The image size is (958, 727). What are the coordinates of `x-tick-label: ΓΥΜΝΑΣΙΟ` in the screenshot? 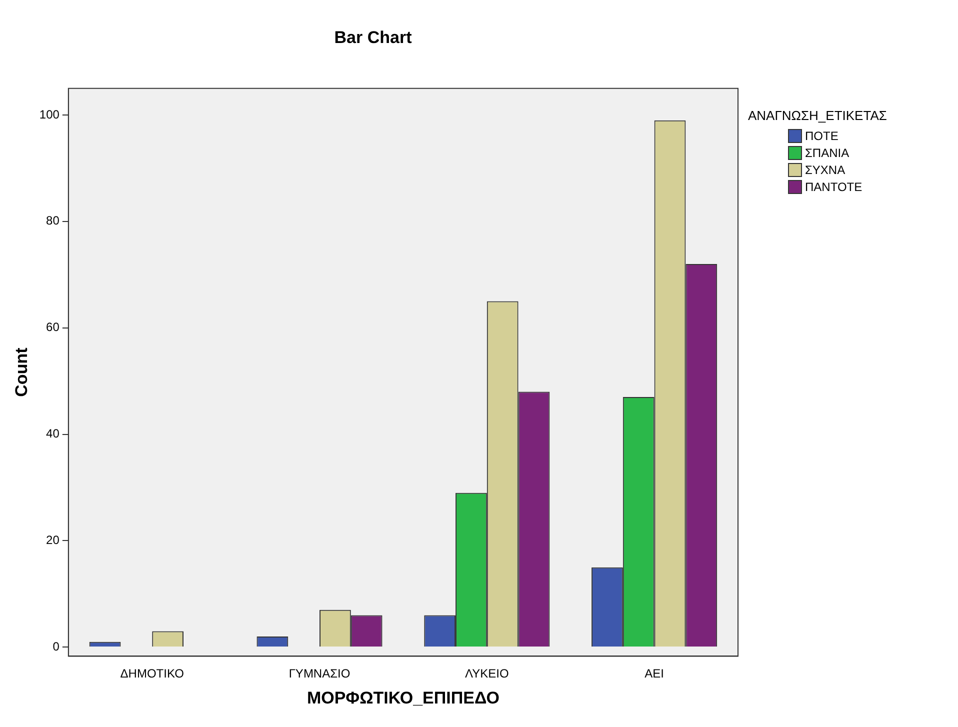 It's located at (319, 673).